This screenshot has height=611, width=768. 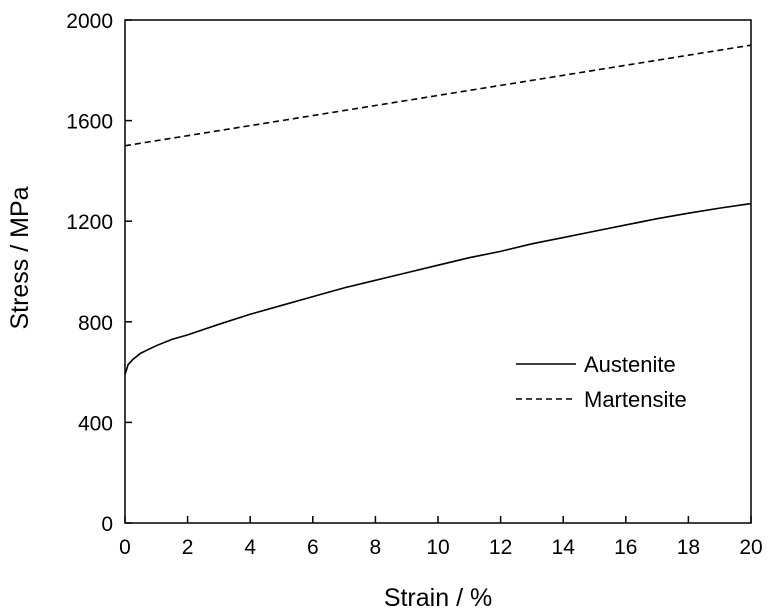 I want to click on x-axis-title: Strain / %, so click(x=438, y=597).